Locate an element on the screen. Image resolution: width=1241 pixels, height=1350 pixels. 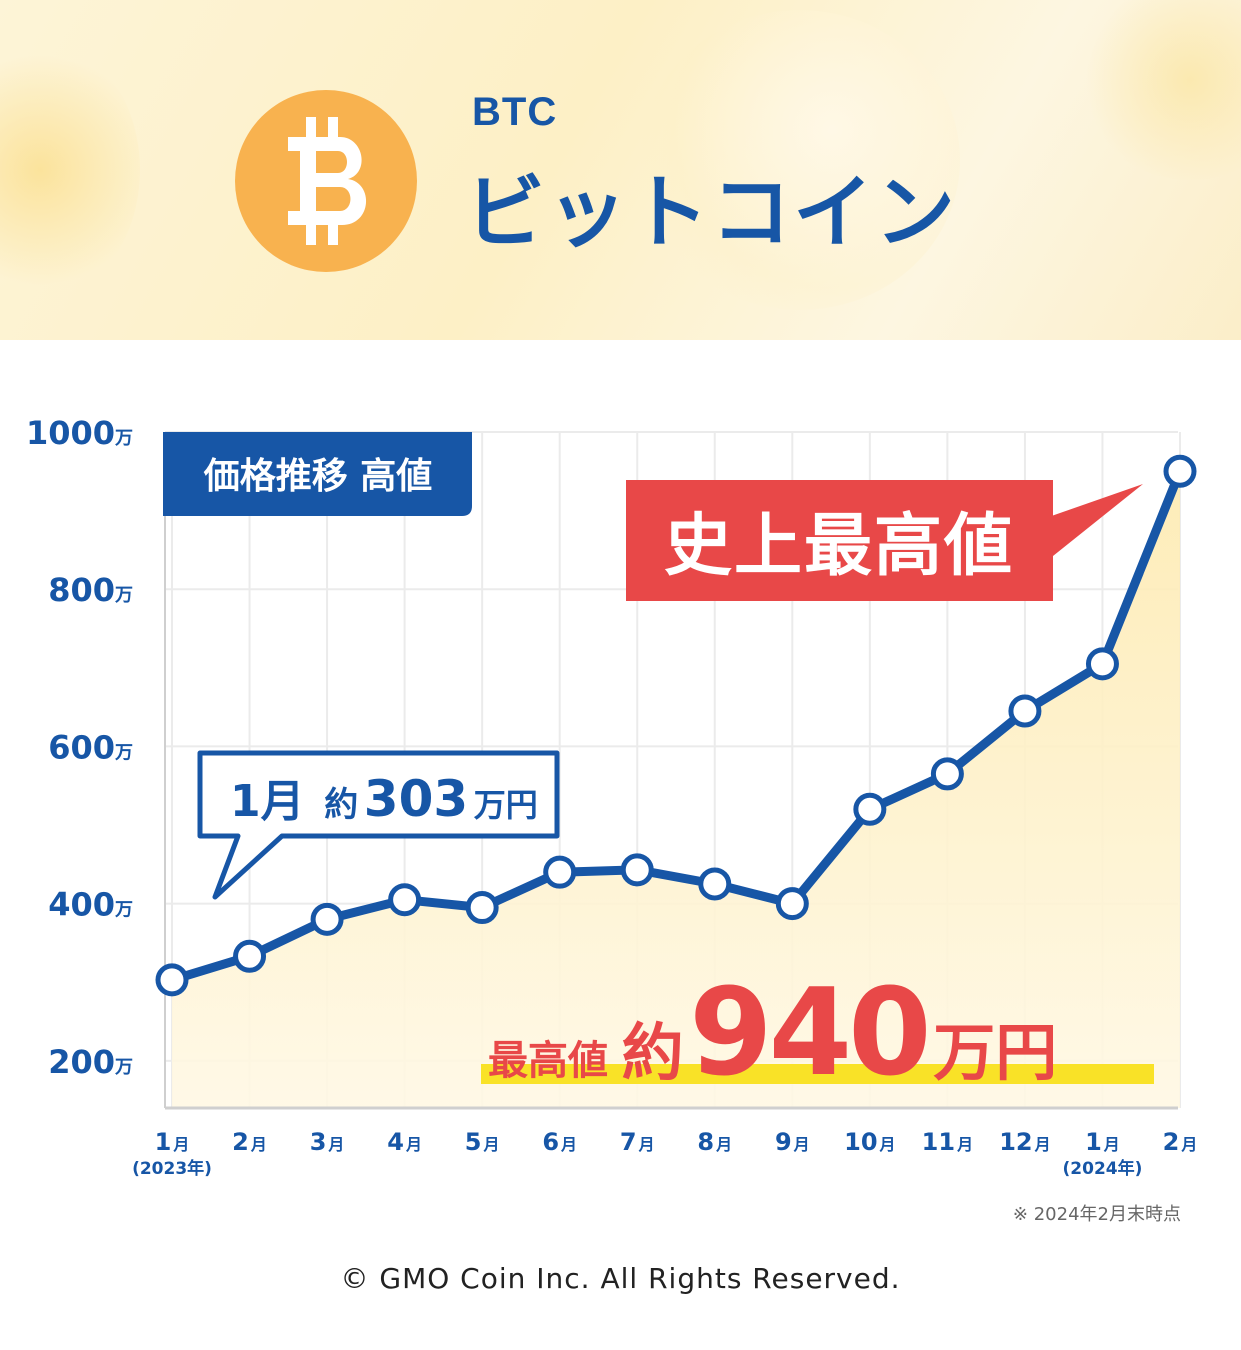
badge-label: 史上最高値 is located at coordinates (839, 546).